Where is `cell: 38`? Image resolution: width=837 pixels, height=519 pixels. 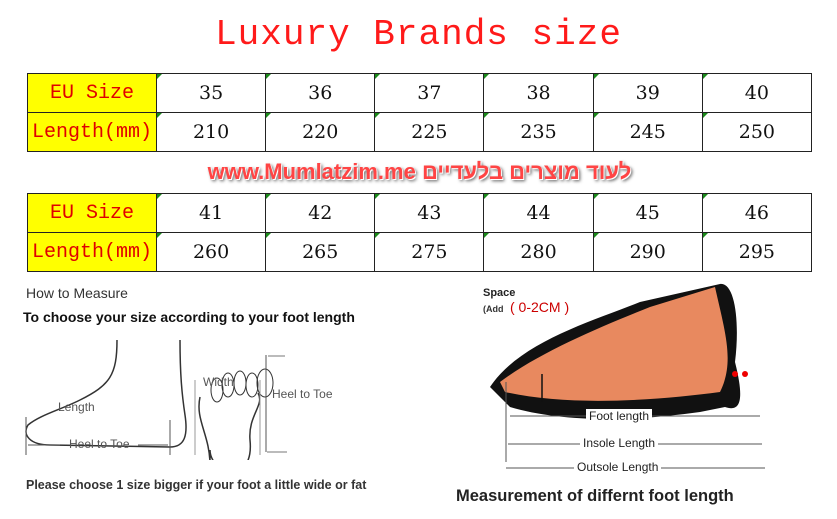 cell: 38 is located at coordinates (538, 93).